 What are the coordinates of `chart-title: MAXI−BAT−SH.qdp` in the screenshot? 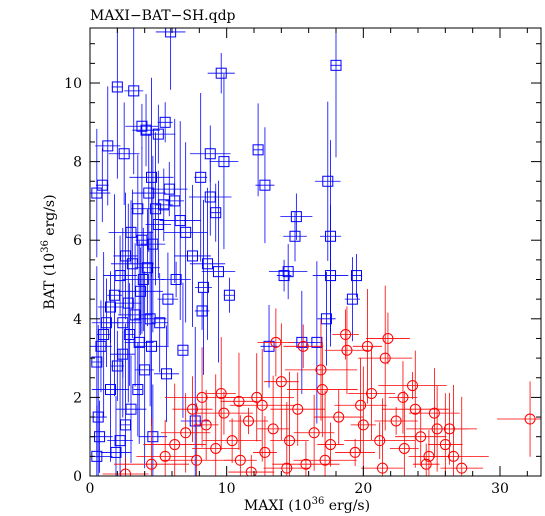 It's located at (163, 16).